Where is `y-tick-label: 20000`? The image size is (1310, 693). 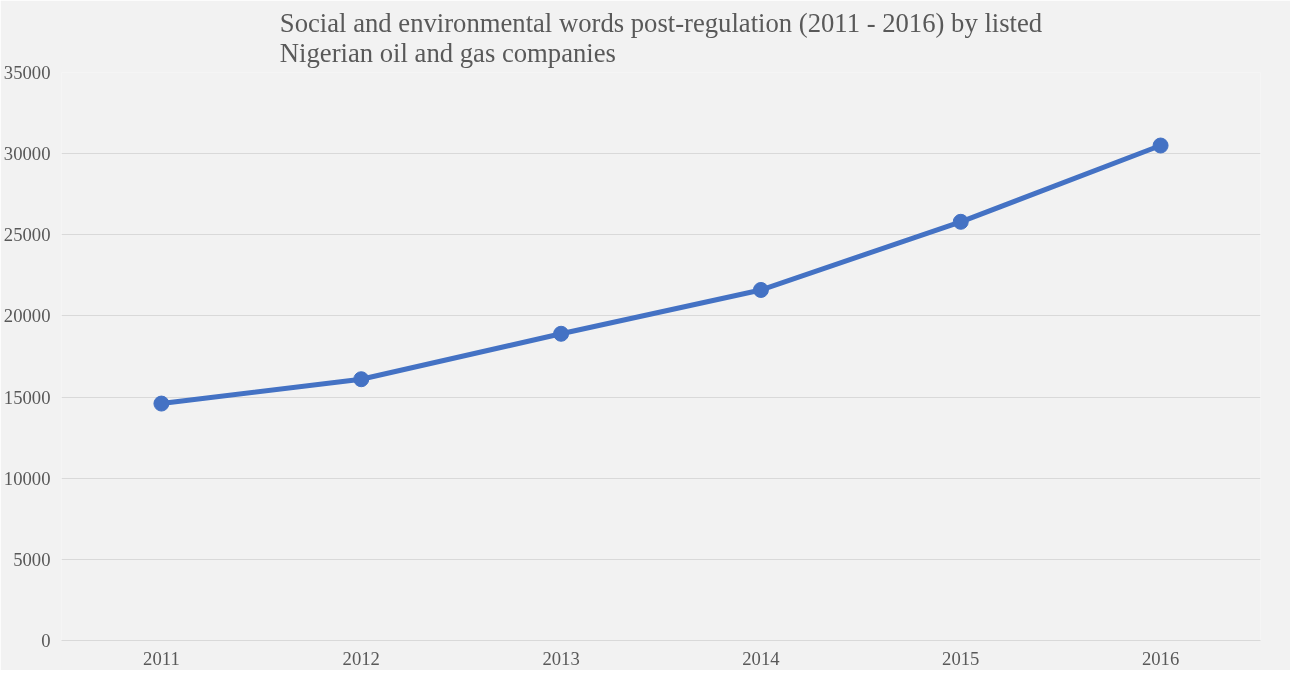 y-tick-label: 20000 is located at coordinates (27, 316).